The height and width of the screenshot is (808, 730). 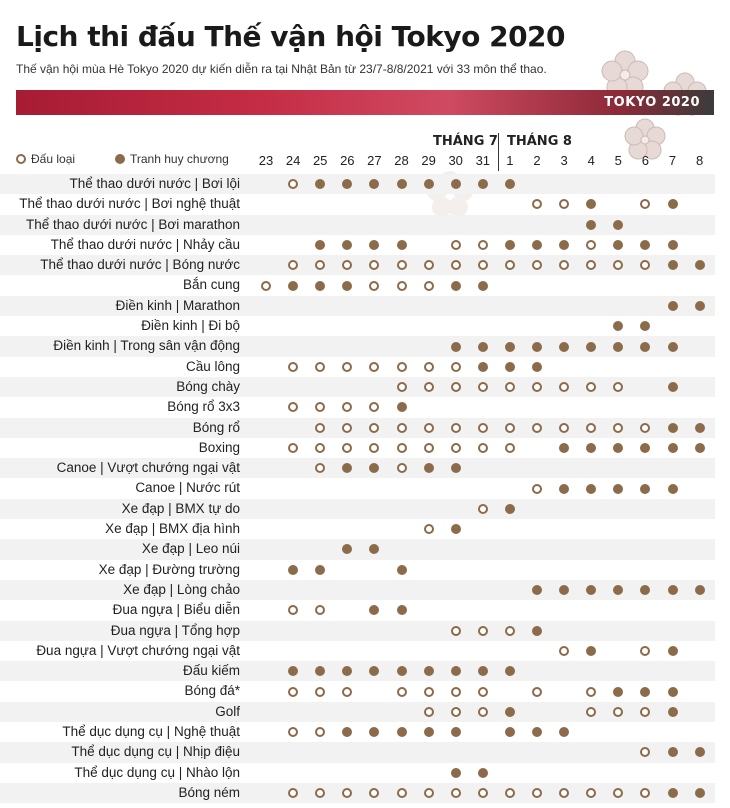 I want to click on day-label: 28, so click(x=401, y=160).